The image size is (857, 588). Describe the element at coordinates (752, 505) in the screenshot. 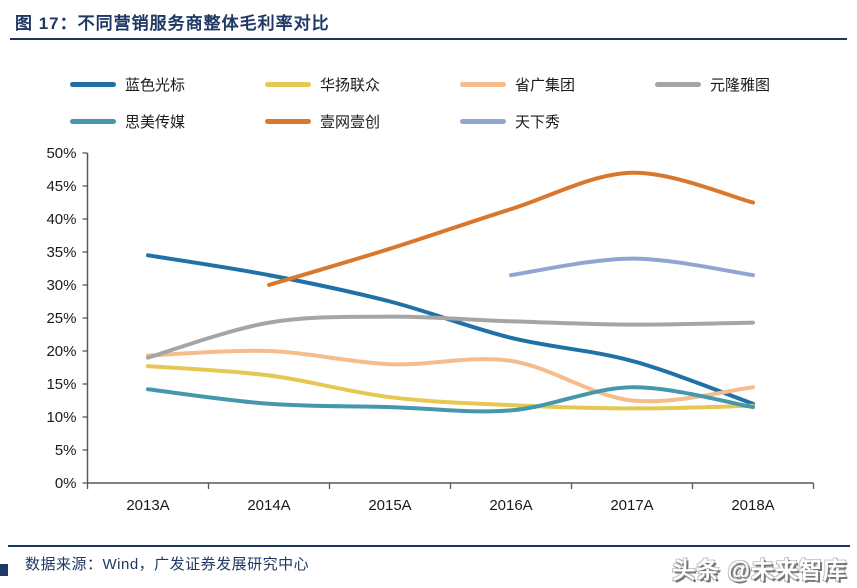

I see `x-axis-label: 2018A` at that location.